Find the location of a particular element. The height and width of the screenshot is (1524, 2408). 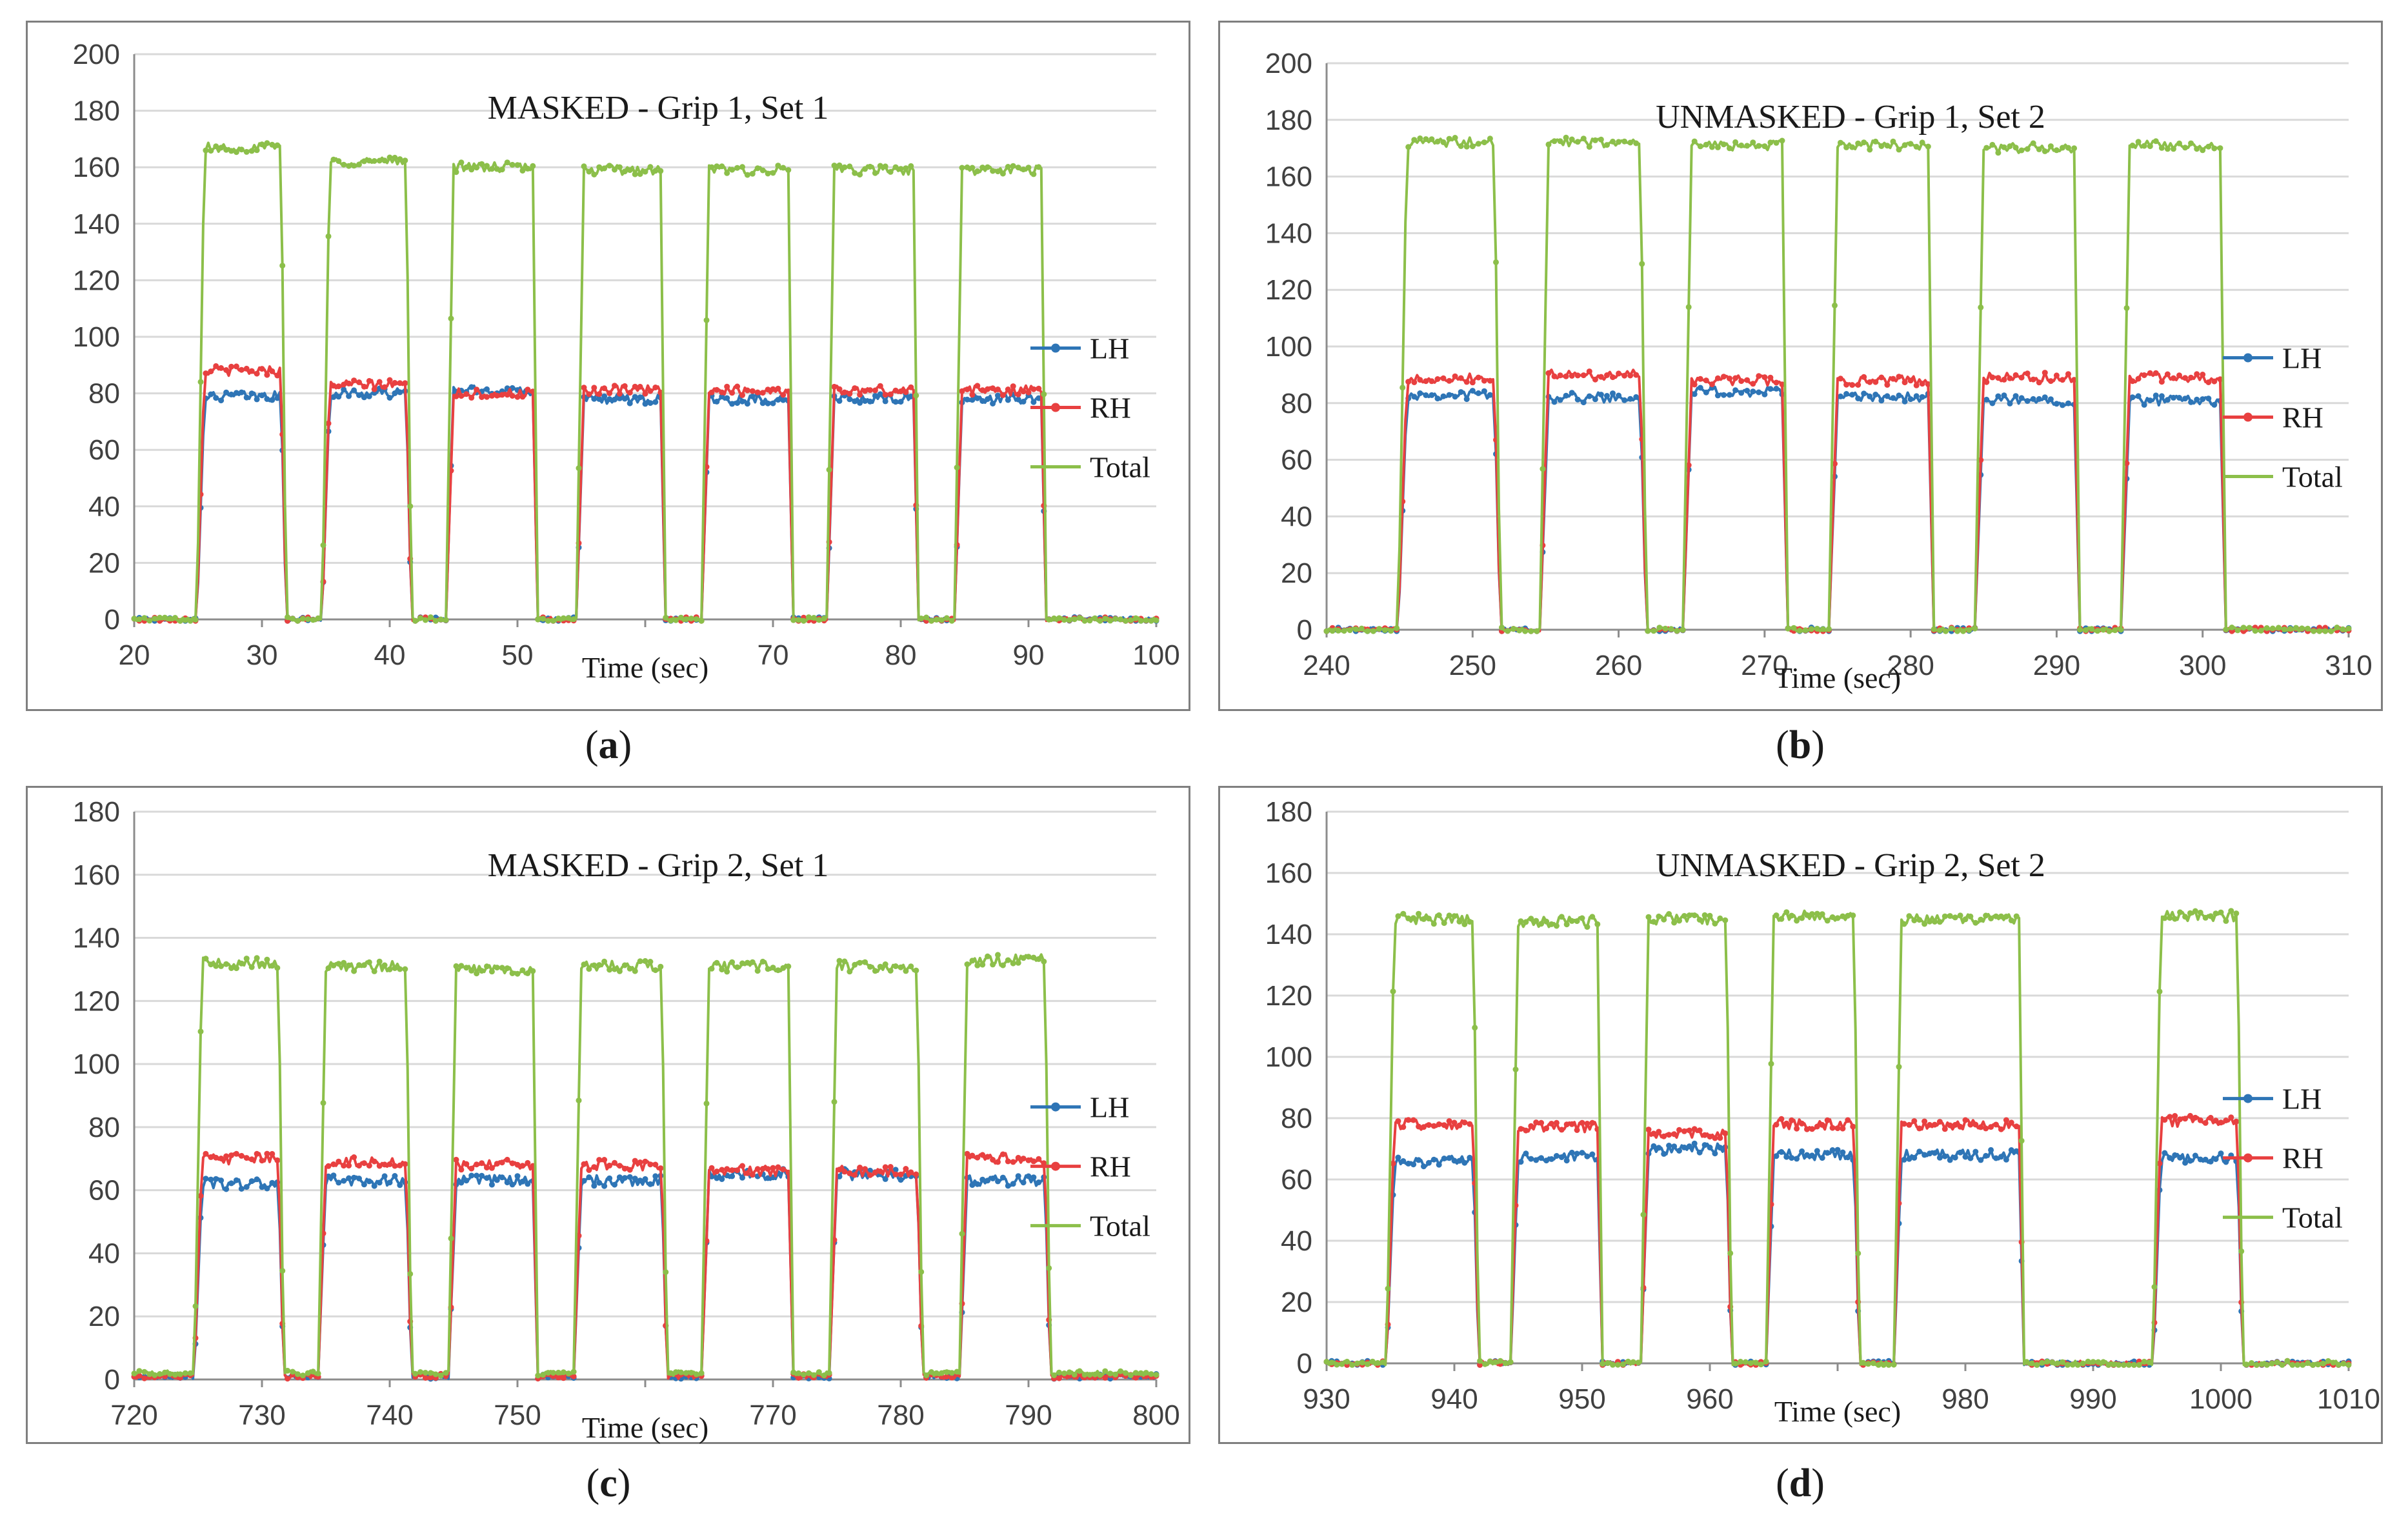

y-tick-label: 180 is located at coordinates (96, 812).